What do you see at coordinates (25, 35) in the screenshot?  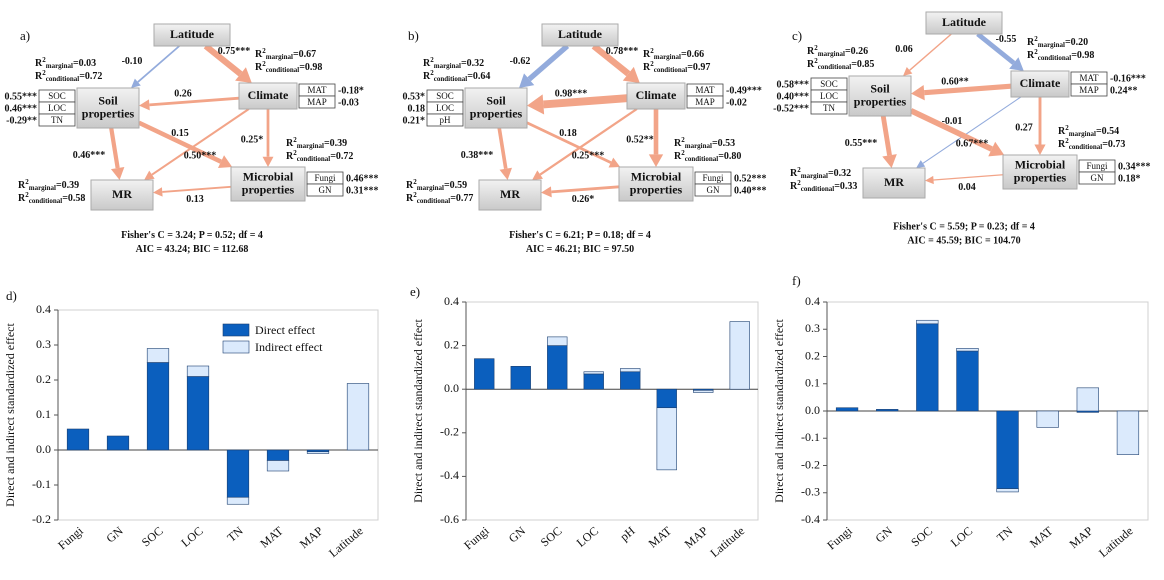 I see `panel-label: a)` at bounding box center [25, 35].